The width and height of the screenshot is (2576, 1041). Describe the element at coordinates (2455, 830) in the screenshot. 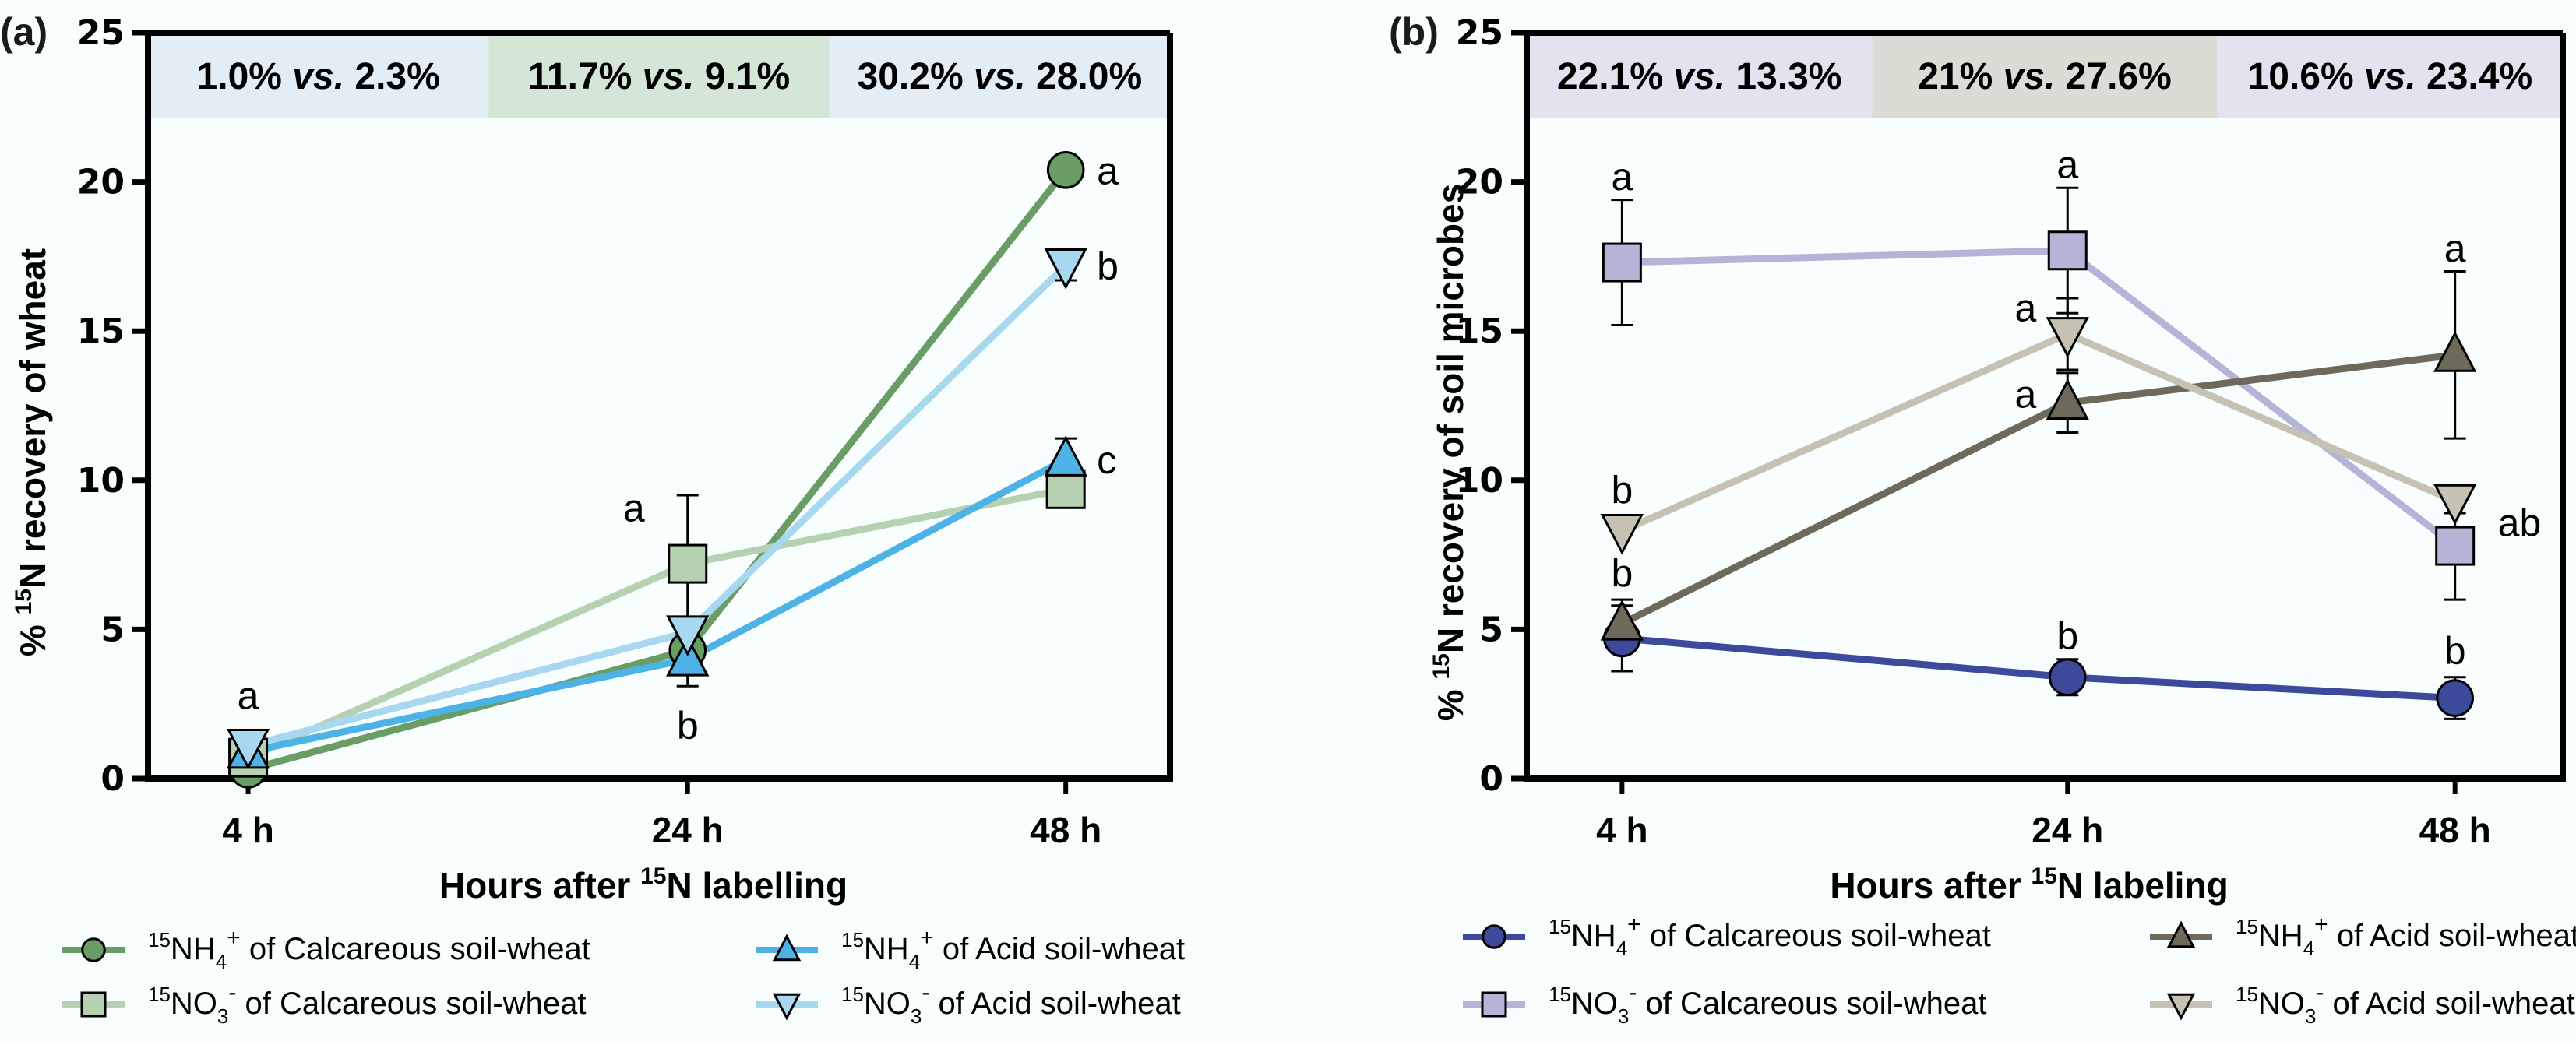

I see `x-tick-label: 48 h` at that location.